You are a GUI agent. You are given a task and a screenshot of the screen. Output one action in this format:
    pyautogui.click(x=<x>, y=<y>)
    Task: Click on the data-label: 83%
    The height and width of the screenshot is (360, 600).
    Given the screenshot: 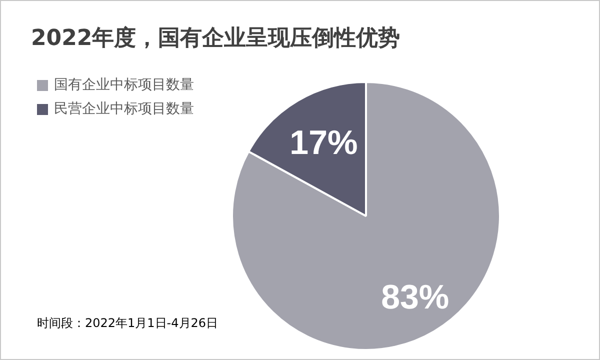 What is the action you would take?
    pyautogui.click(x=415, y=297)
    